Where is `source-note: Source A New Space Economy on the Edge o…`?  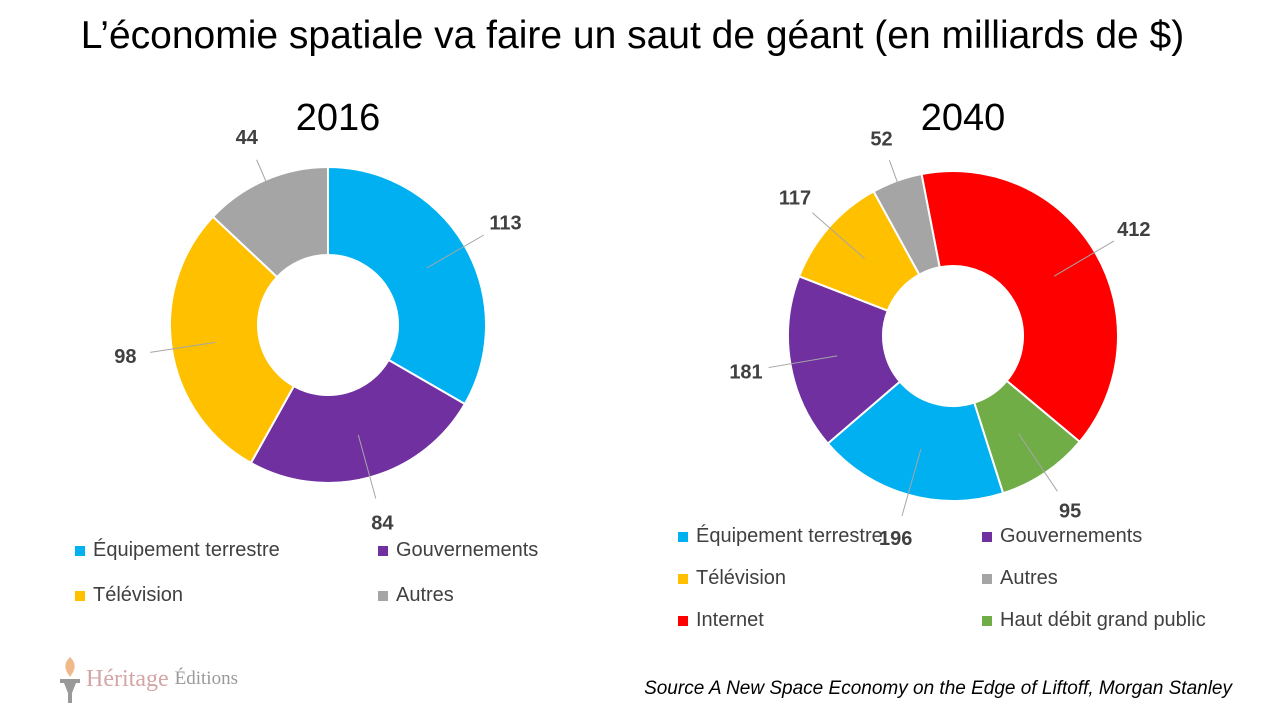
source-note: Source A New Space Economy on the Edge o… is located at coordinates (938, 688).